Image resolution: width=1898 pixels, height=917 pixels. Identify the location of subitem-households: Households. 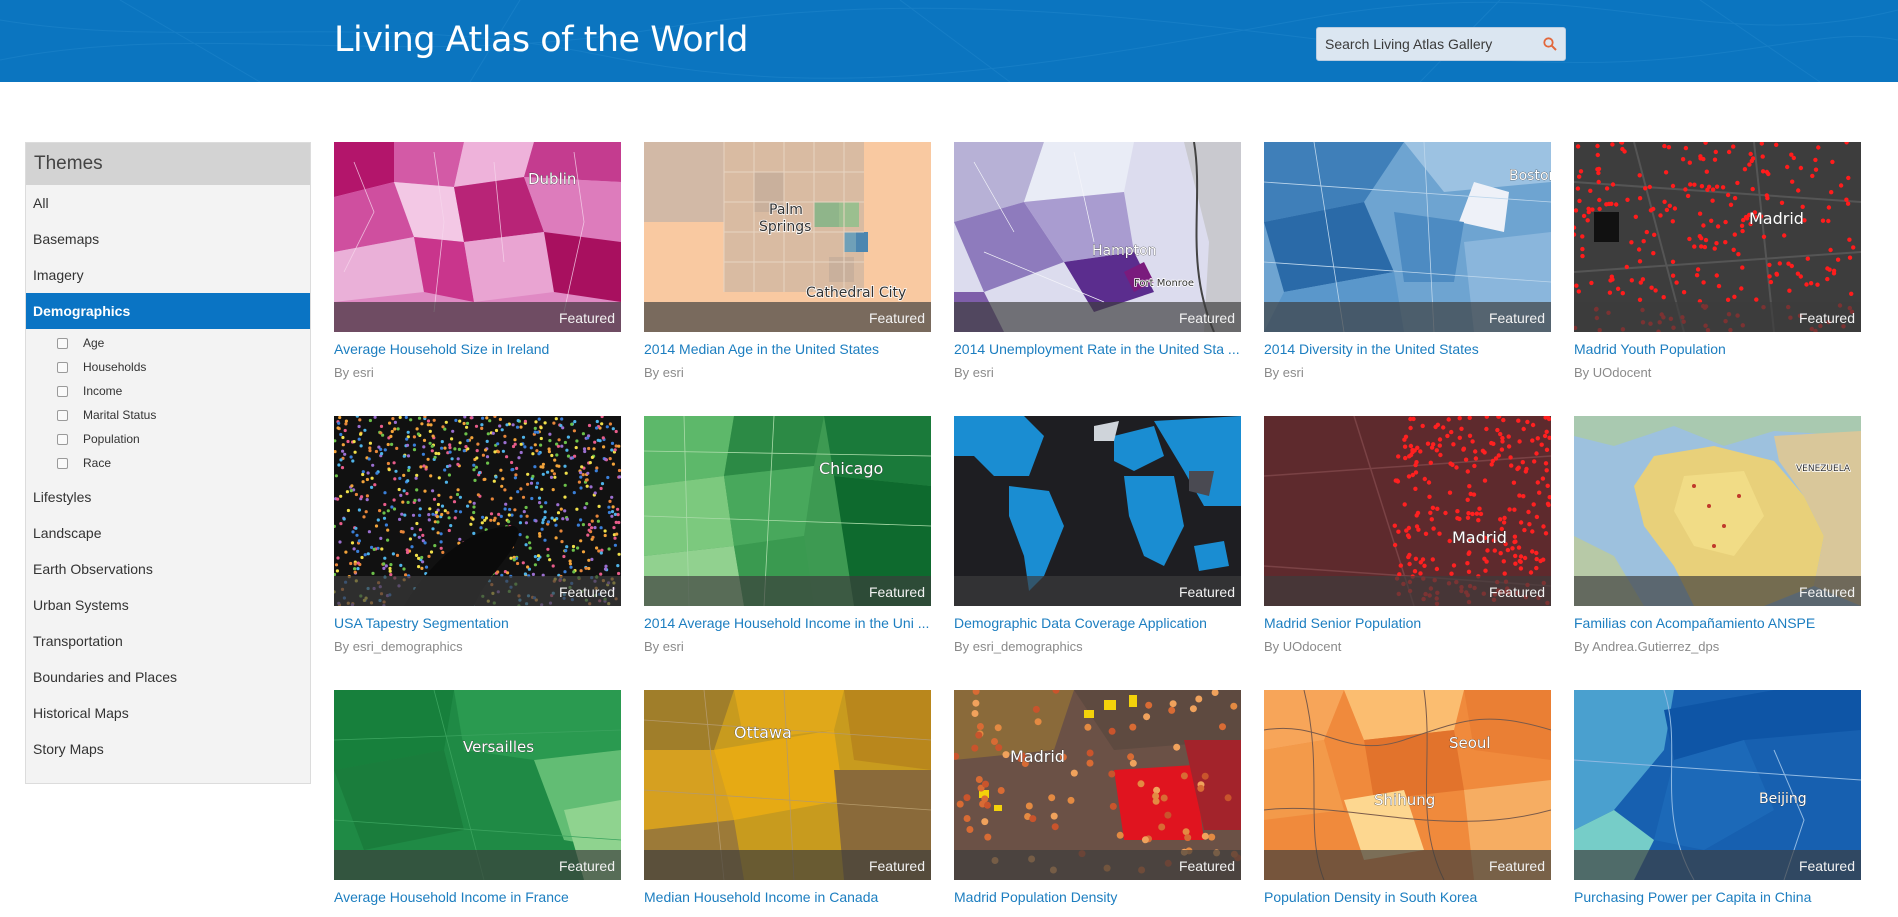
(168, 367).